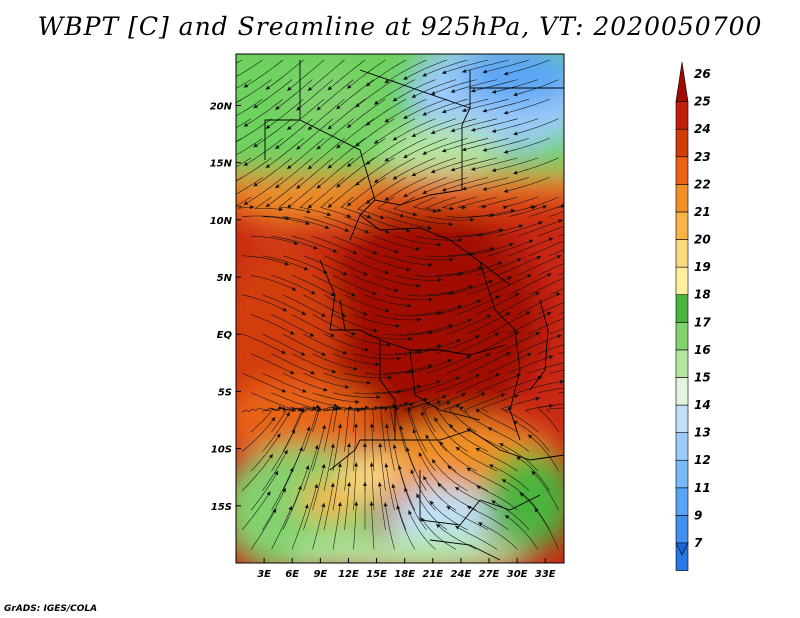 This screenshot has width=800, height=618. What do you see at coordinates (225, 335) in the screenshot?
I see `lat-tick-label: EQ` at bounding box center [225, 335].